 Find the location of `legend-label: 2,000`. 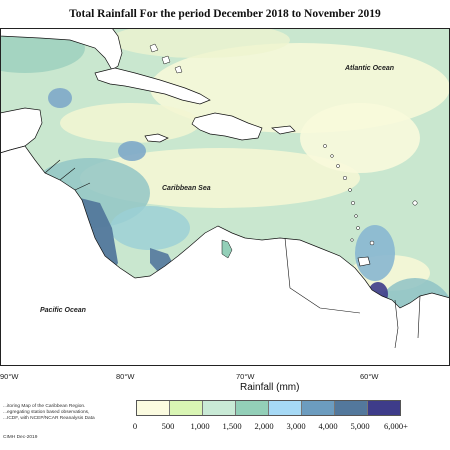

legend-label: 2,000 is located at coordinates (264, 426).